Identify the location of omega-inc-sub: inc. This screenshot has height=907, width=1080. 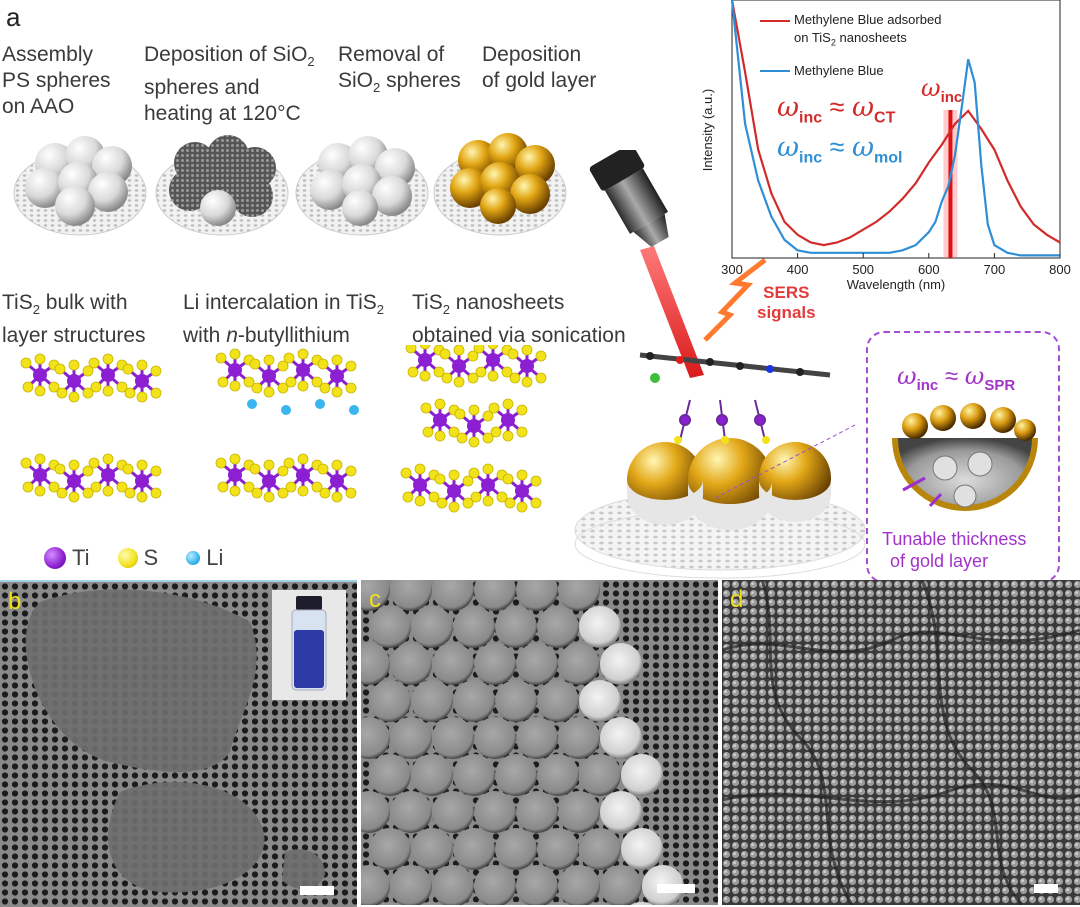
(951, 97).